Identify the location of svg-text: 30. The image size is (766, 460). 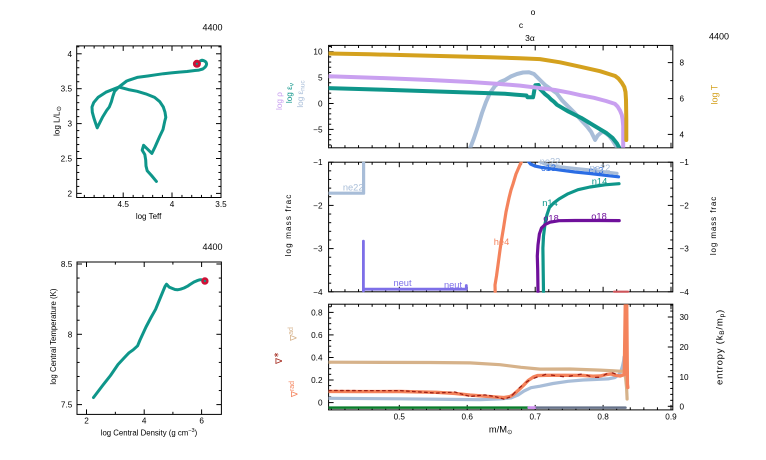
(685, 317).